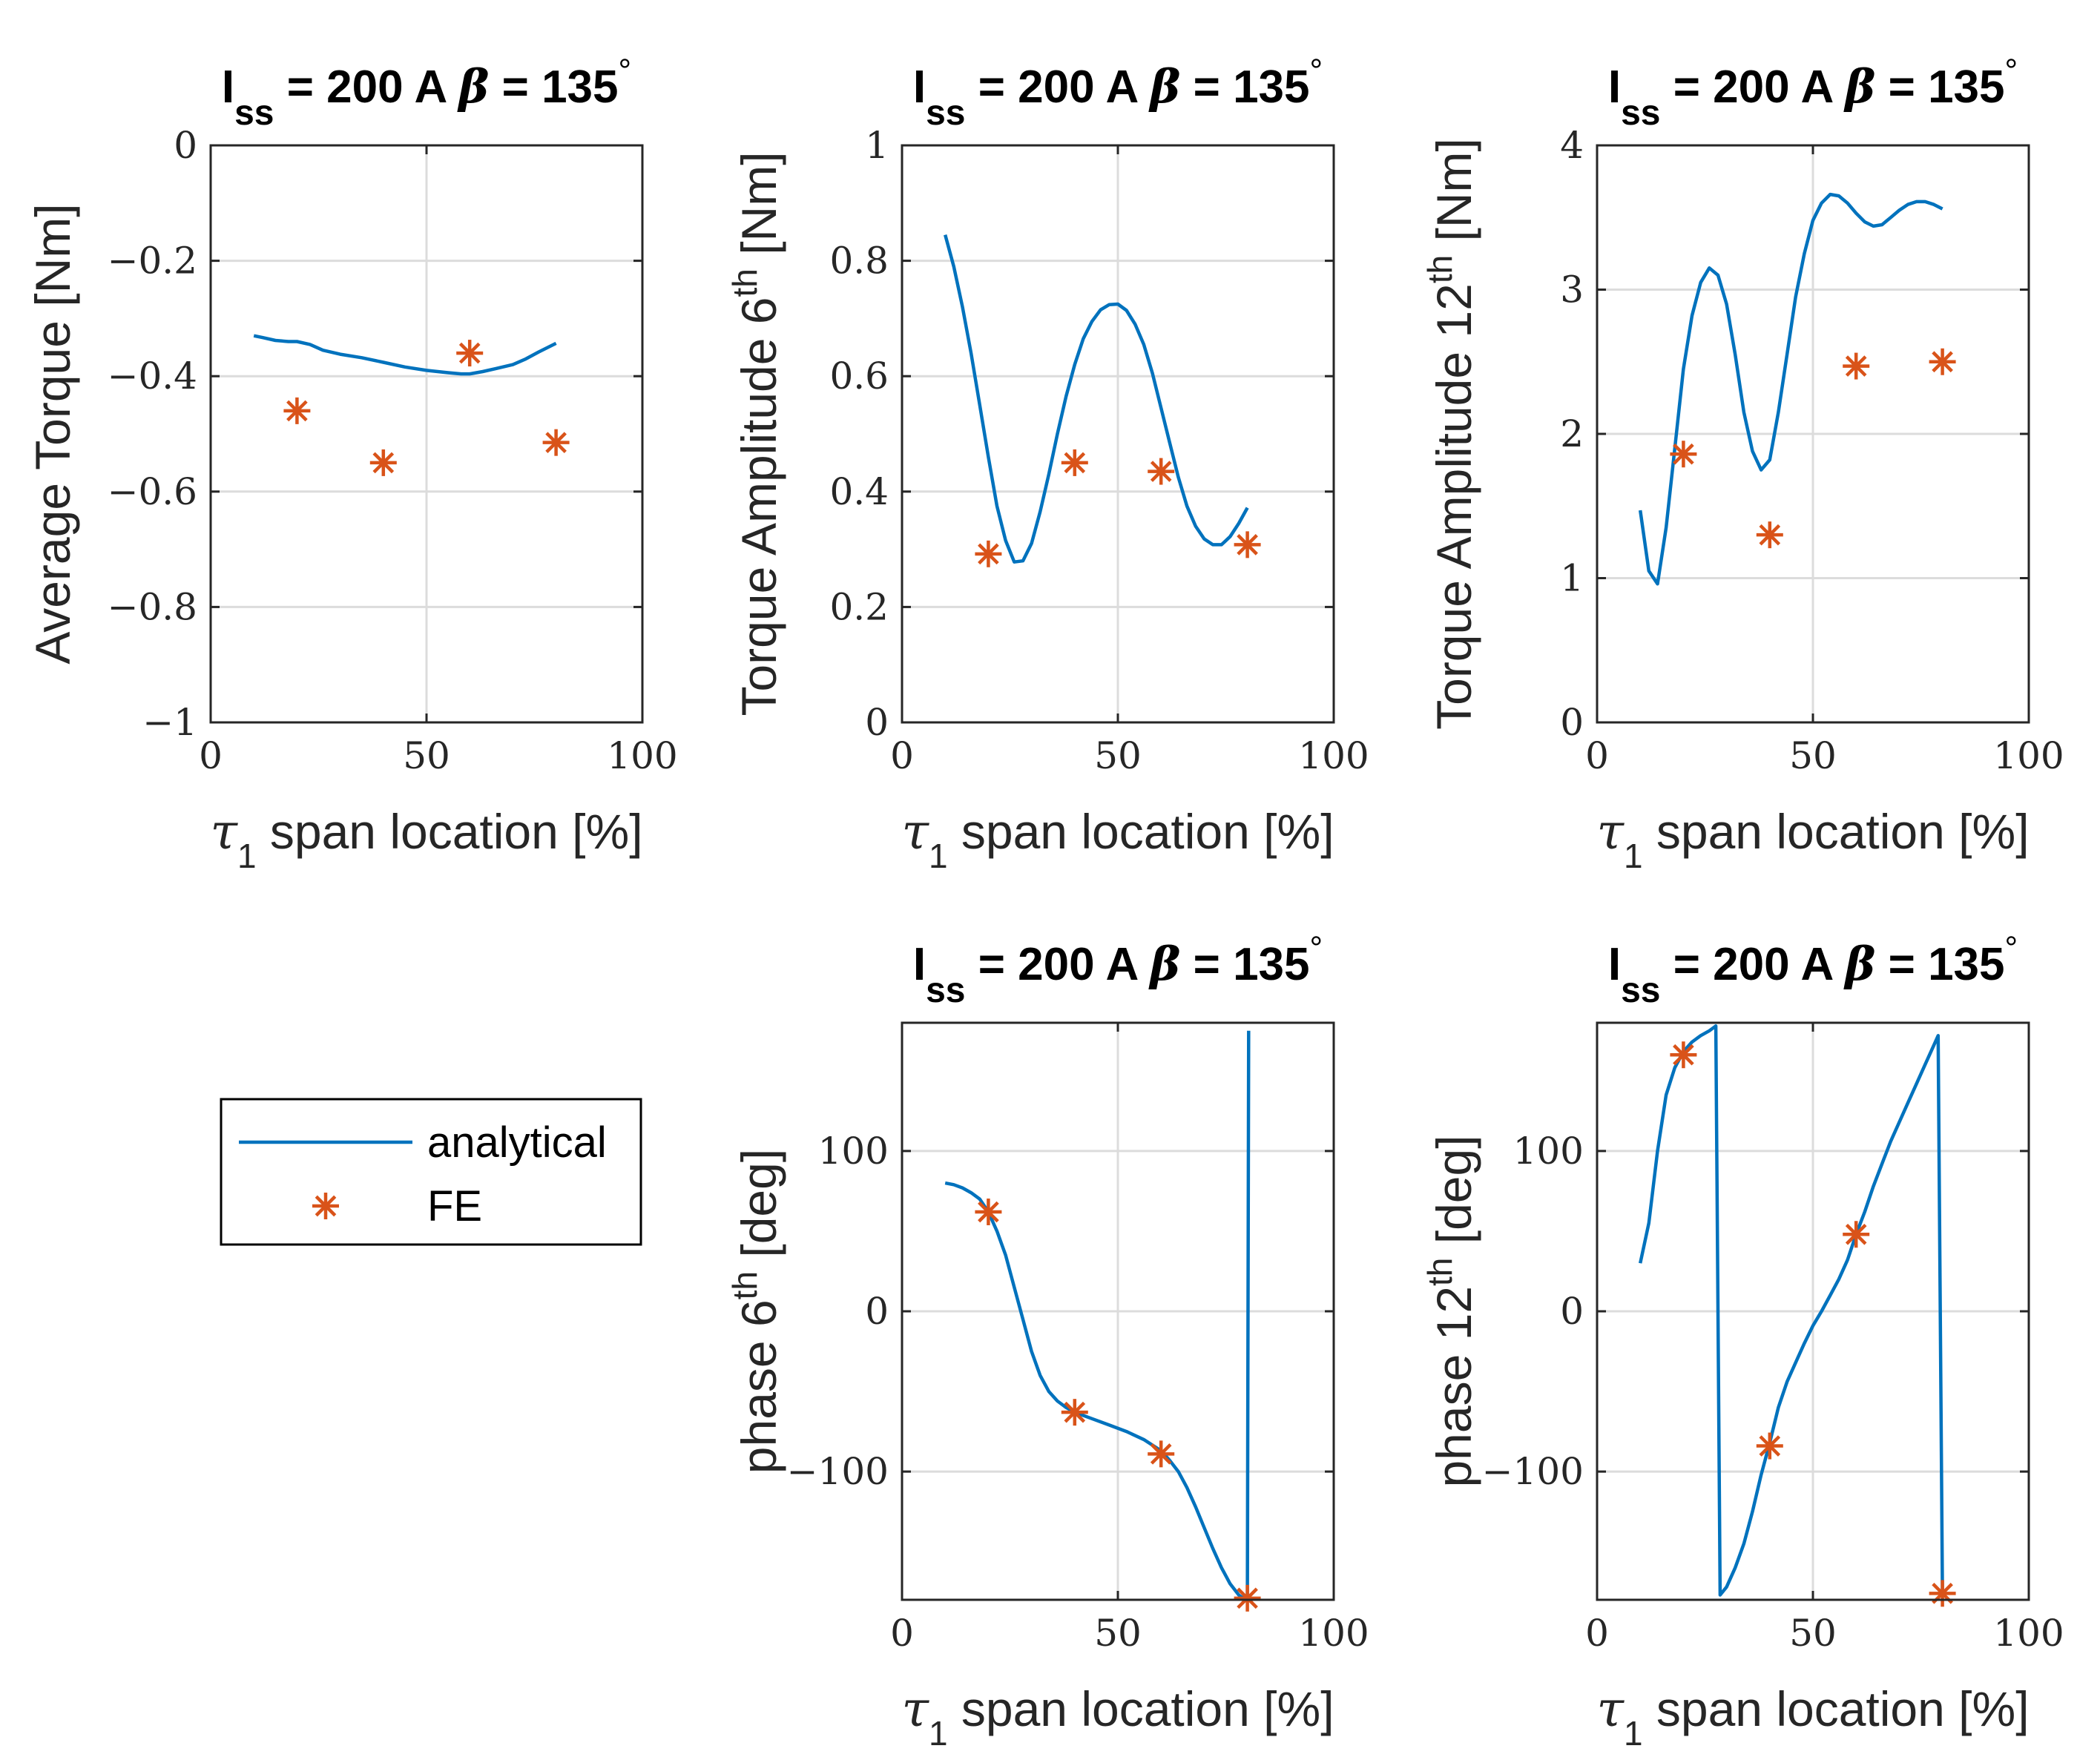 The image size is (2100, 1760). What do you see at coordinates (758, 507) in the screenshot?
I see `ylabel-main: Torque Amplitude 6` at bounding box center [758, 507].